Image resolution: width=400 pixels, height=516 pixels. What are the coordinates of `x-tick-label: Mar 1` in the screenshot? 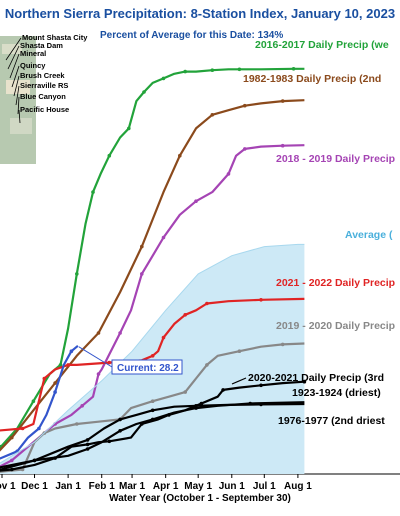 It's located at (132, 486).